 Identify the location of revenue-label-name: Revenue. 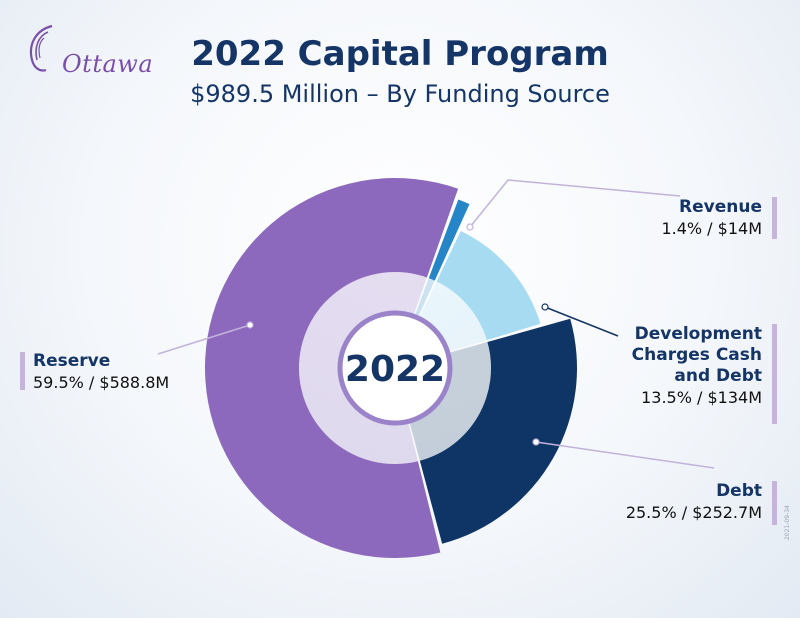
(720, 207).